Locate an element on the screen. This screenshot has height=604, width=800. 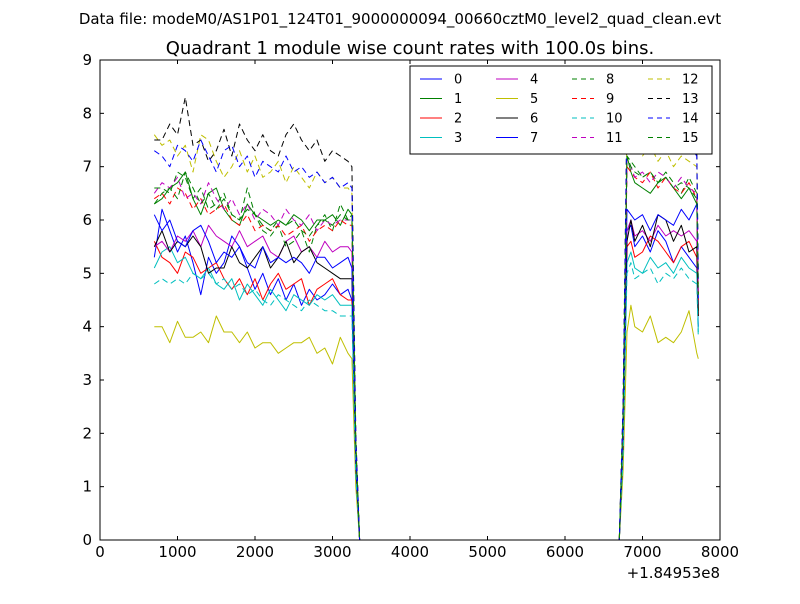
x-offset-label: +1.84953e8 is located at coordinates (673, 573).